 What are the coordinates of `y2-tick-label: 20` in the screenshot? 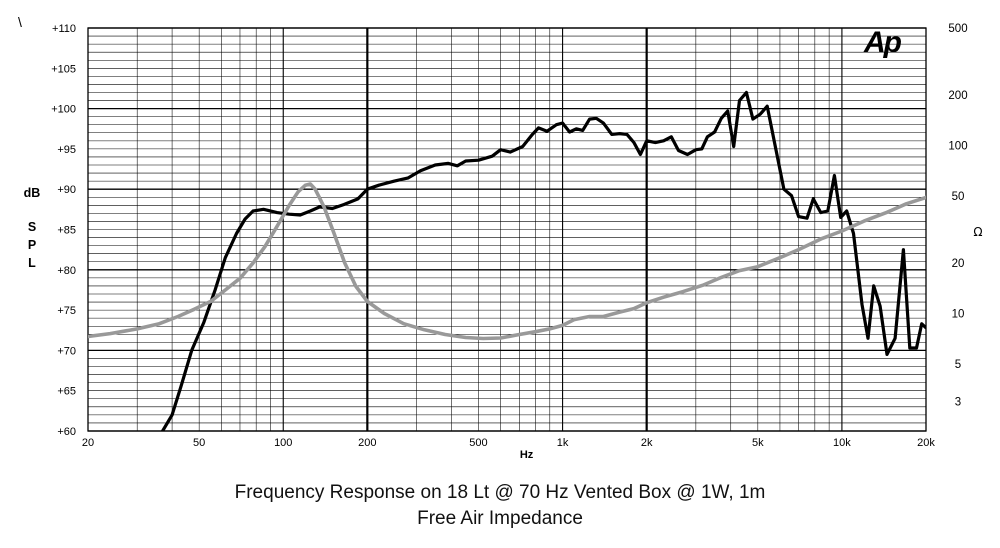 It's located at (958, 264).